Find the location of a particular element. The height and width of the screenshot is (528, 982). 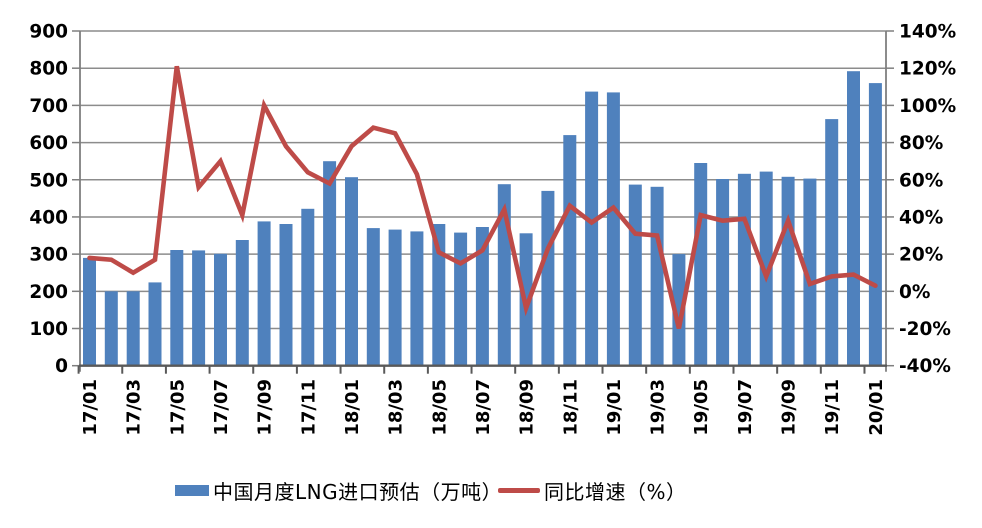

bar-17/03 is located at coordinates (133, 328).